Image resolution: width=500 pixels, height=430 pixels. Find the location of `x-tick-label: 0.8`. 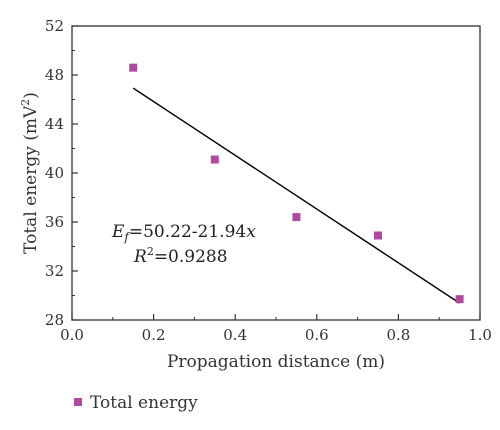

x-tick-label: 0.8 is located at coordinates (398, 335).